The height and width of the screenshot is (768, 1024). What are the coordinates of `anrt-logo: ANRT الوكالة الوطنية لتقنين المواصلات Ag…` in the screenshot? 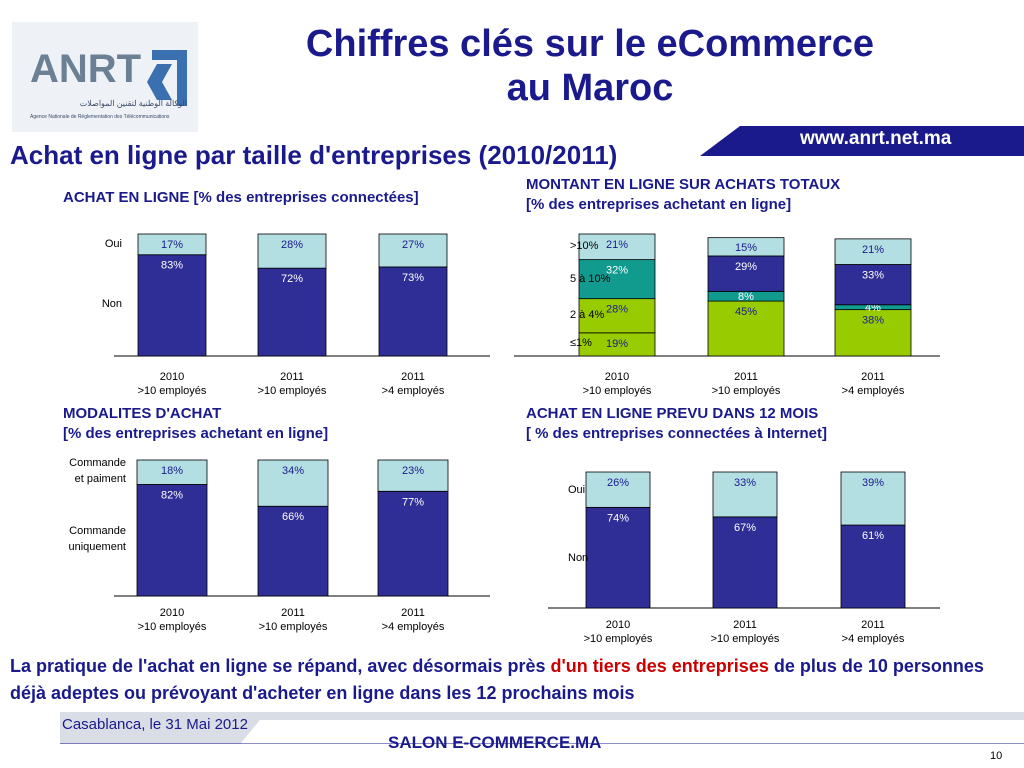 It's located at (105, 77).